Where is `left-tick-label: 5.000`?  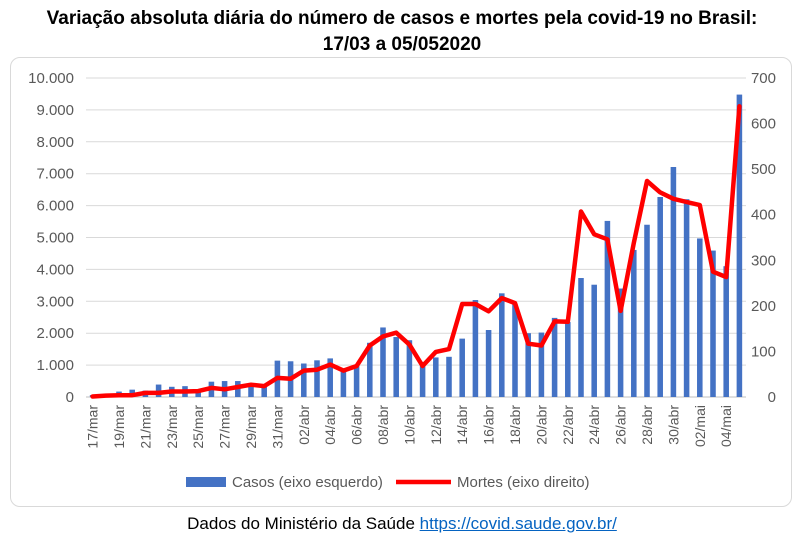
left-tick-label: 5.000 is located at coordinates (55, 238).